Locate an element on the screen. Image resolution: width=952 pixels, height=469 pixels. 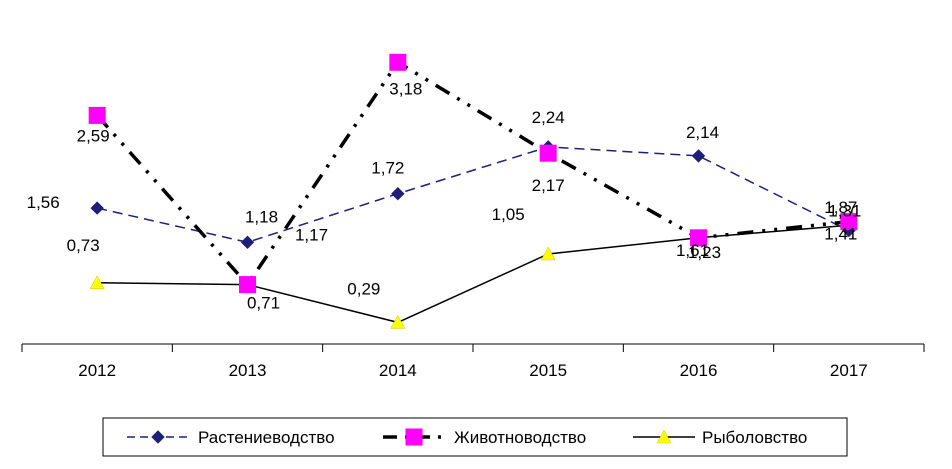
data-label-s1-2012: 1,56 is located at coordinates (43, 202).